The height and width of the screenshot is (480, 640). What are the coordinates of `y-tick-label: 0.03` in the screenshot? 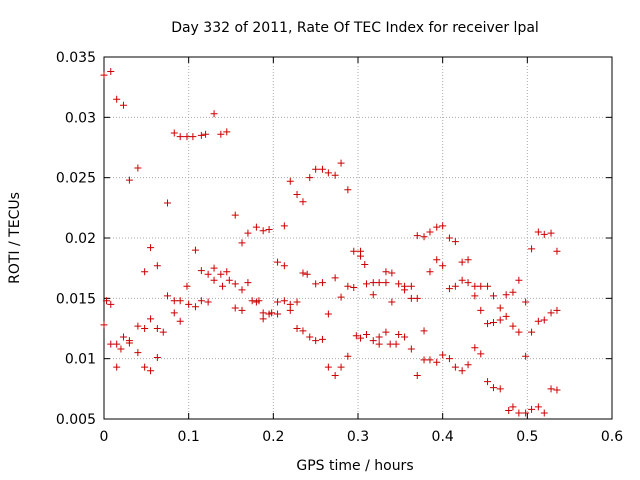 It's located at (80, 118).